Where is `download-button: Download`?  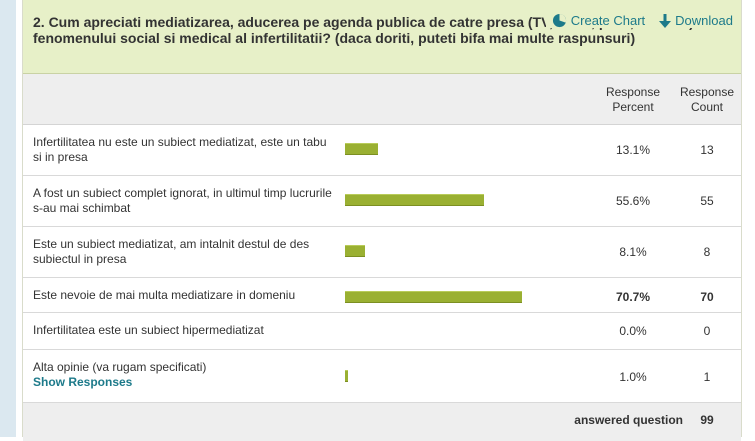
download-button: Download is located at coordinates (696, 20).